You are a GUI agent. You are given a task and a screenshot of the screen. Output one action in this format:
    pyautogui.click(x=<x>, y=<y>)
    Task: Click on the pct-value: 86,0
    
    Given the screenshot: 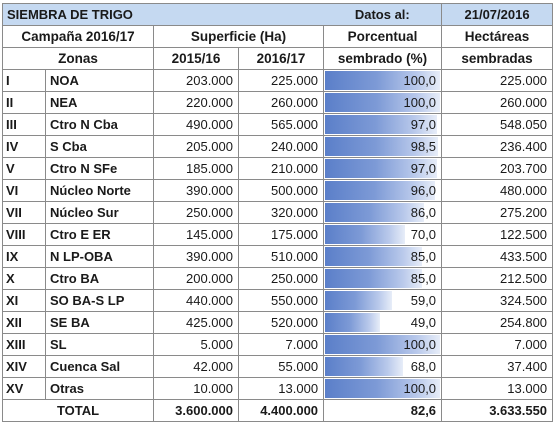 What is the action you would take?
    pyautogui.click(x=423, y=212)
    